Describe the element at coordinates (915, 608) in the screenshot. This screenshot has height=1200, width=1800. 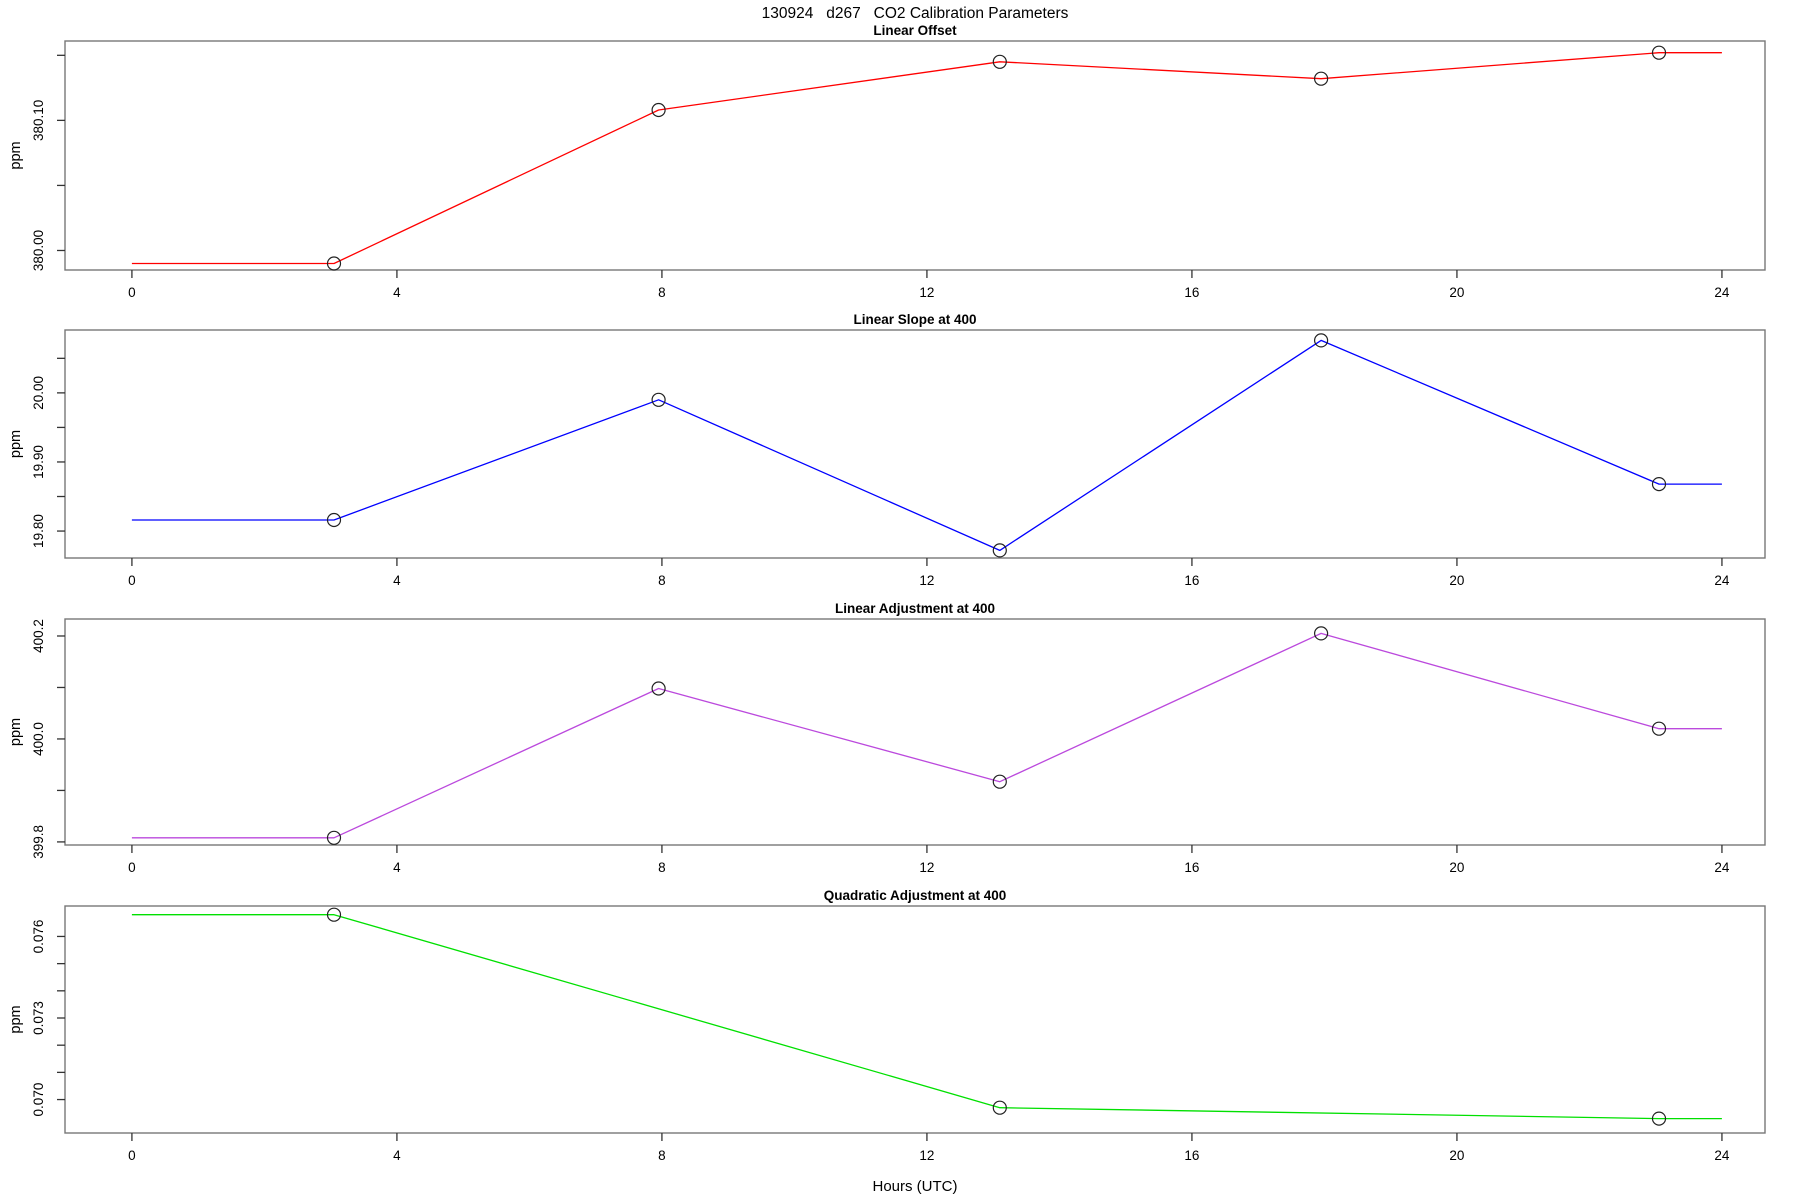
I see `panel-title: Linear Adjustment at 400` at that location.